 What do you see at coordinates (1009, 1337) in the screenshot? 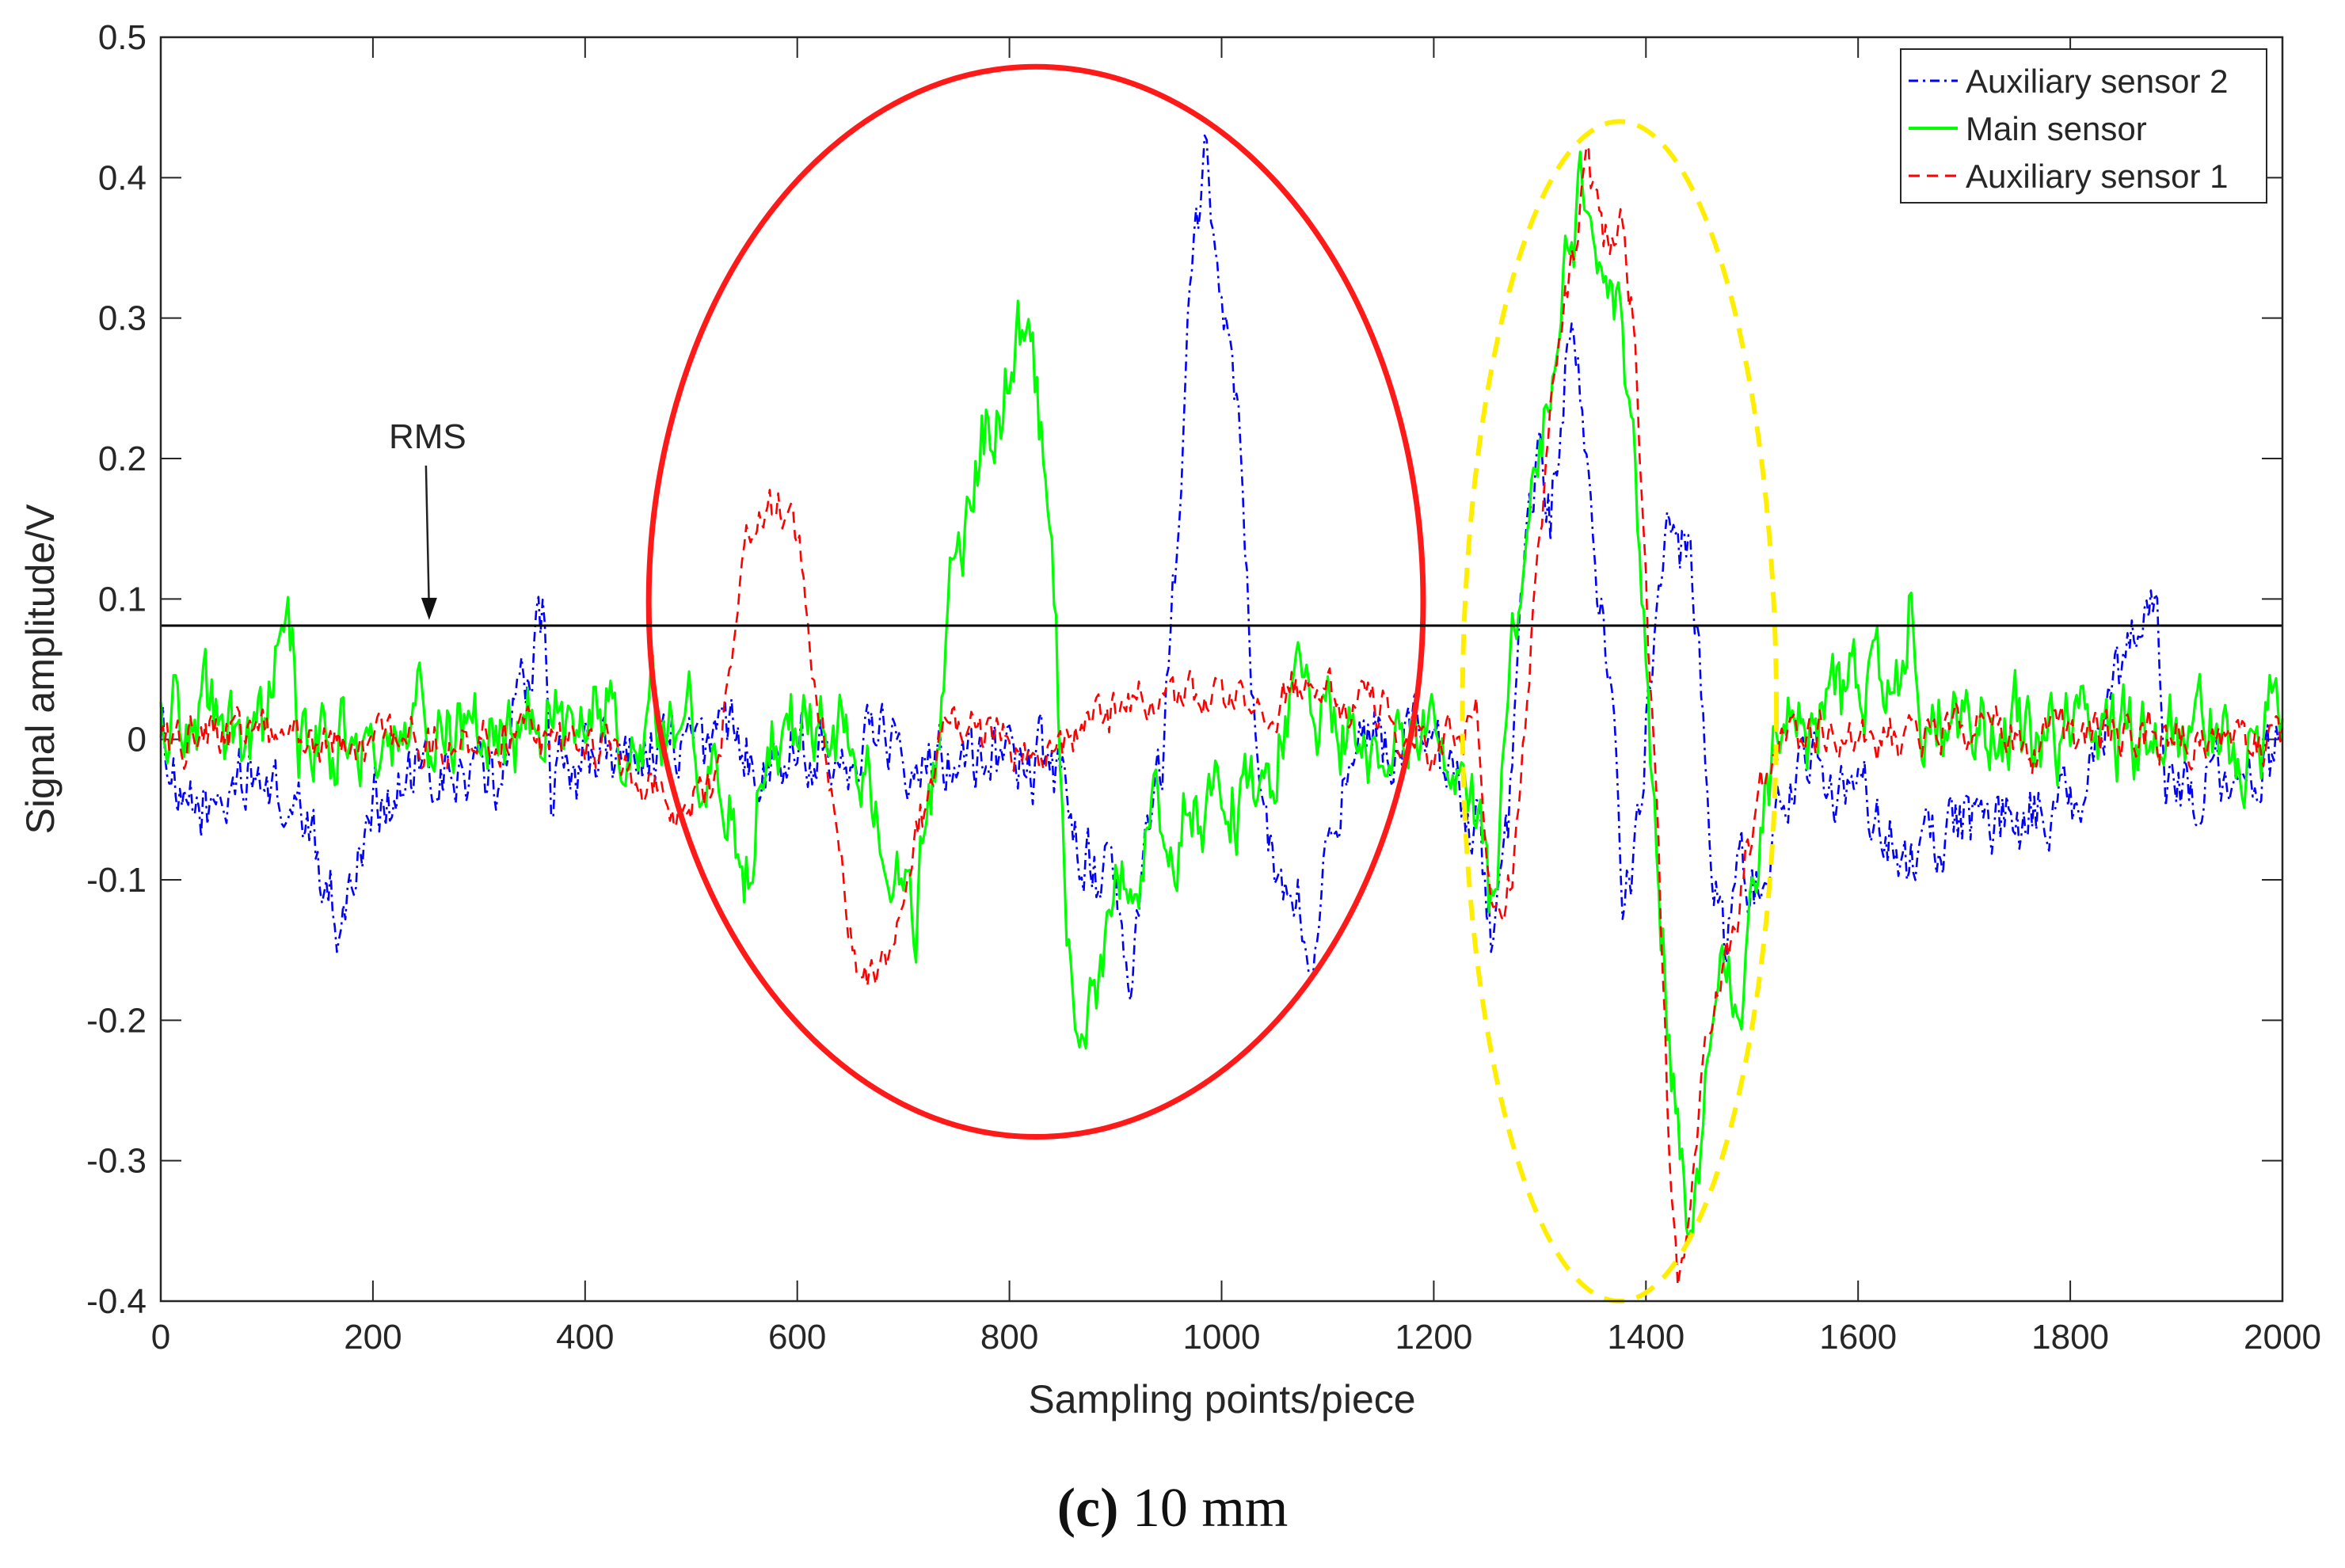
I see `x-tick-label: 800` at bounding box center [1009, 1337].